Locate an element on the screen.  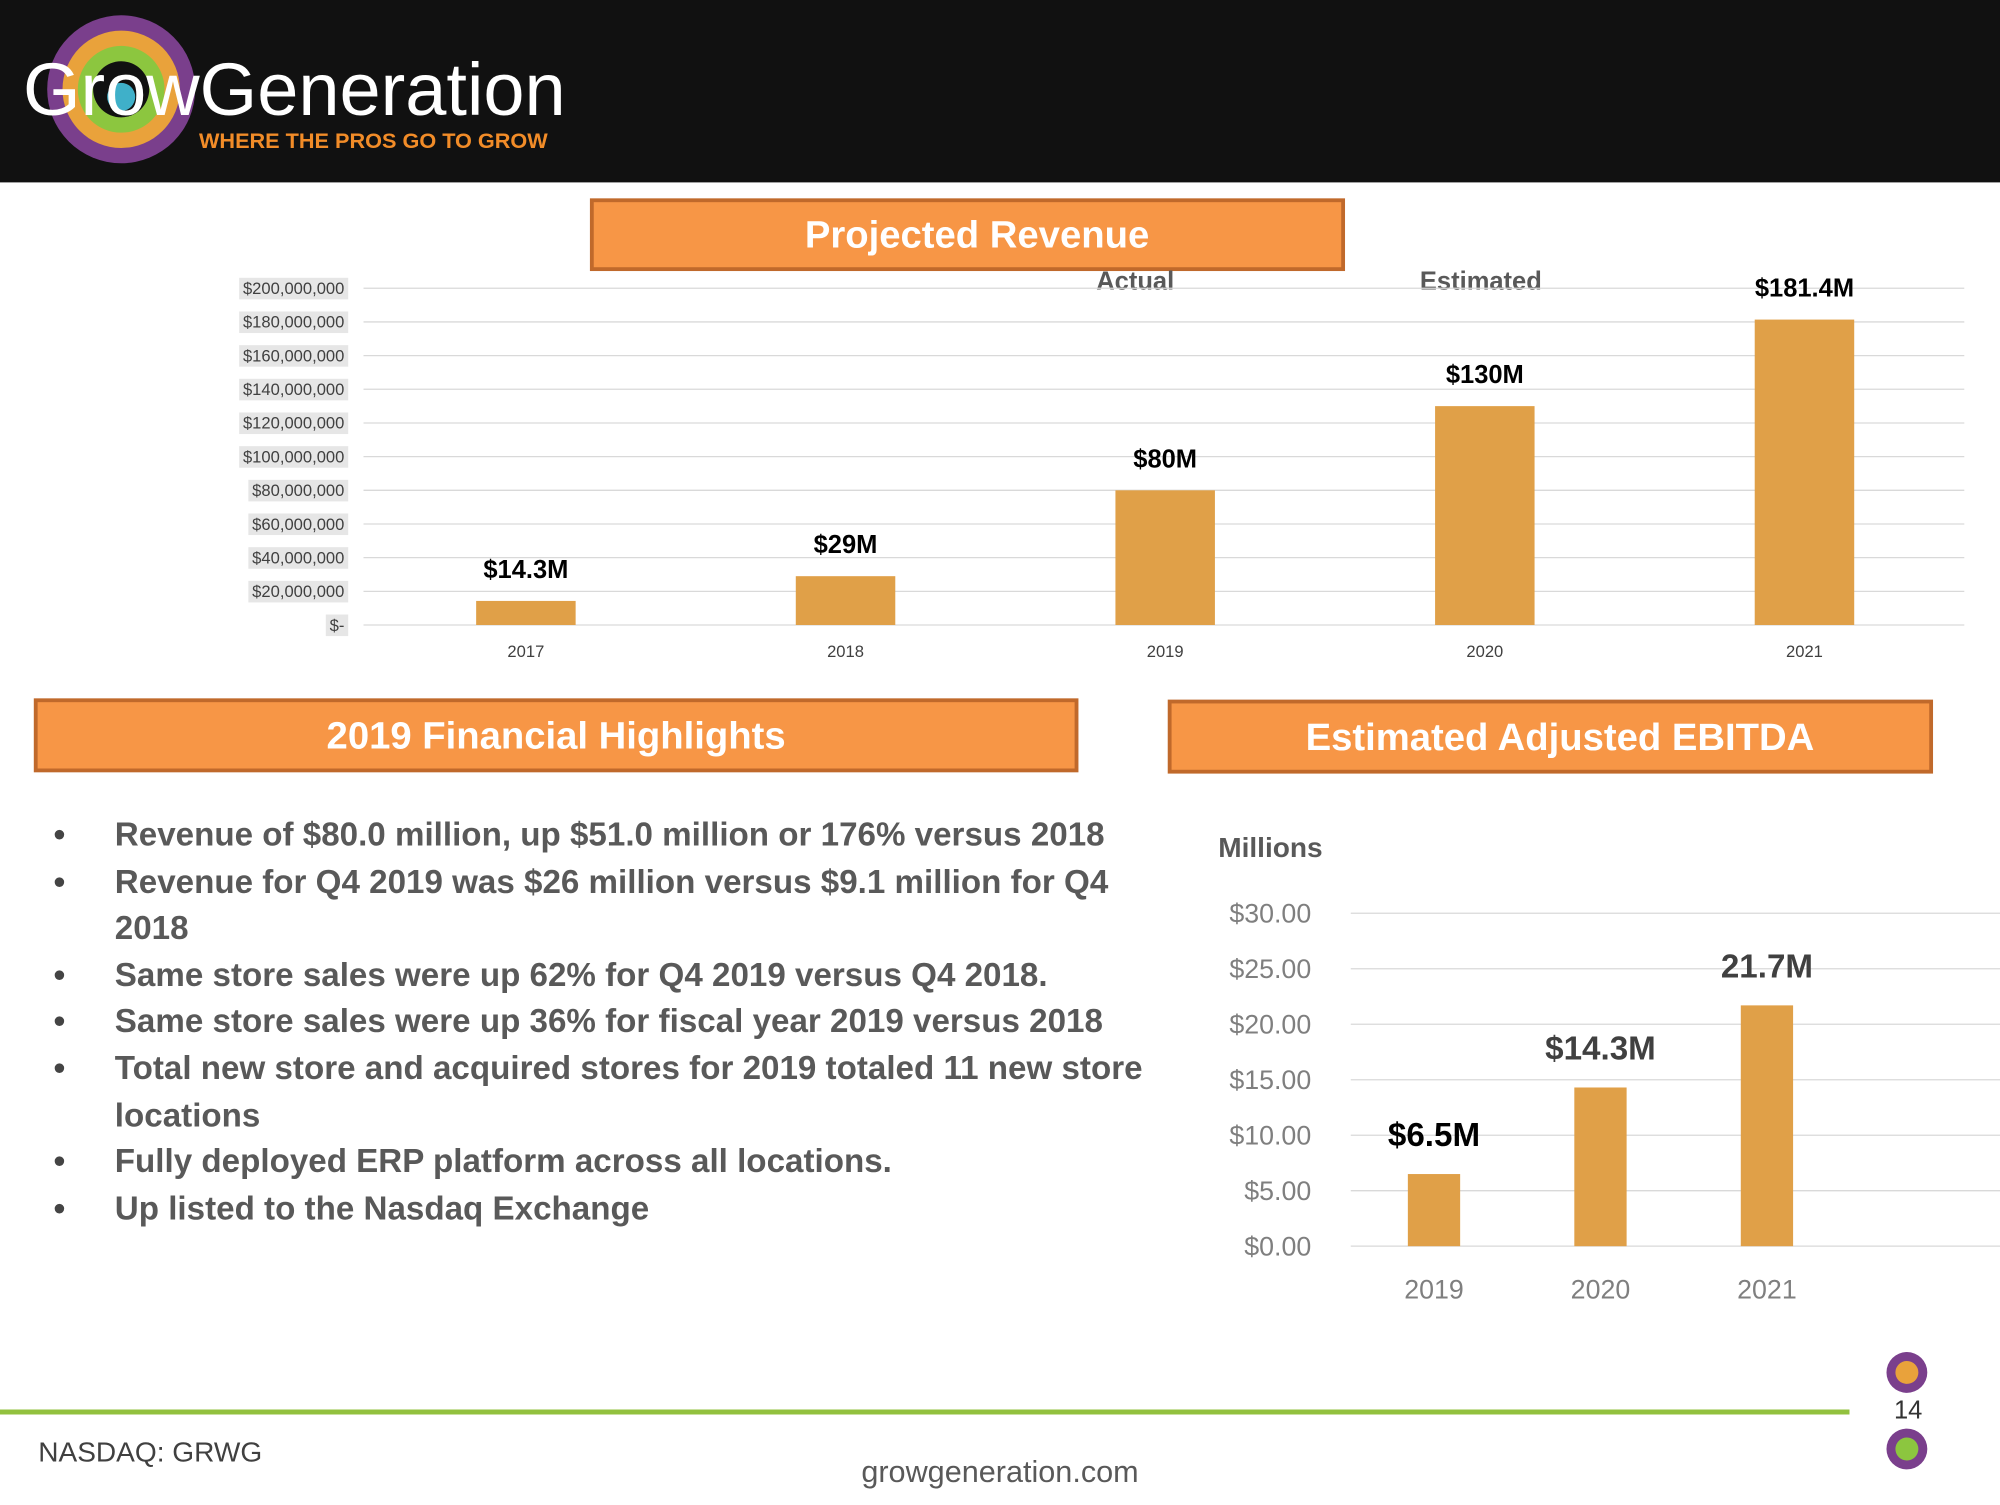
y-tick-label: $120,000,000 is located at coordinates (293, 423).